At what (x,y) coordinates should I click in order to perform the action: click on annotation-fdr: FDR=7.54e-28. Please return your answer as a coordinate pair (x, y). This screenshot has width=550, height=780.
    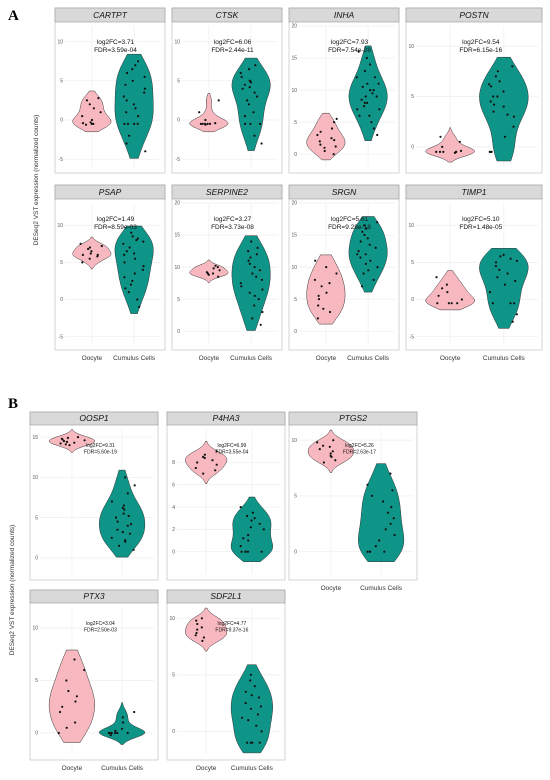
    Looking at the image, I should click on (349, 50).